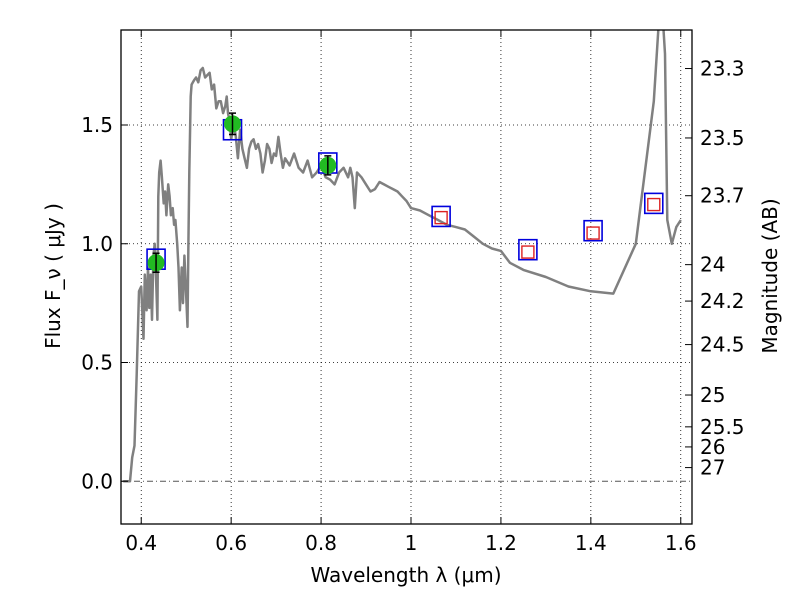  Describe the element at coordinates (242, 192) in the screenshot. I see `observed-photometry-group` at that location.